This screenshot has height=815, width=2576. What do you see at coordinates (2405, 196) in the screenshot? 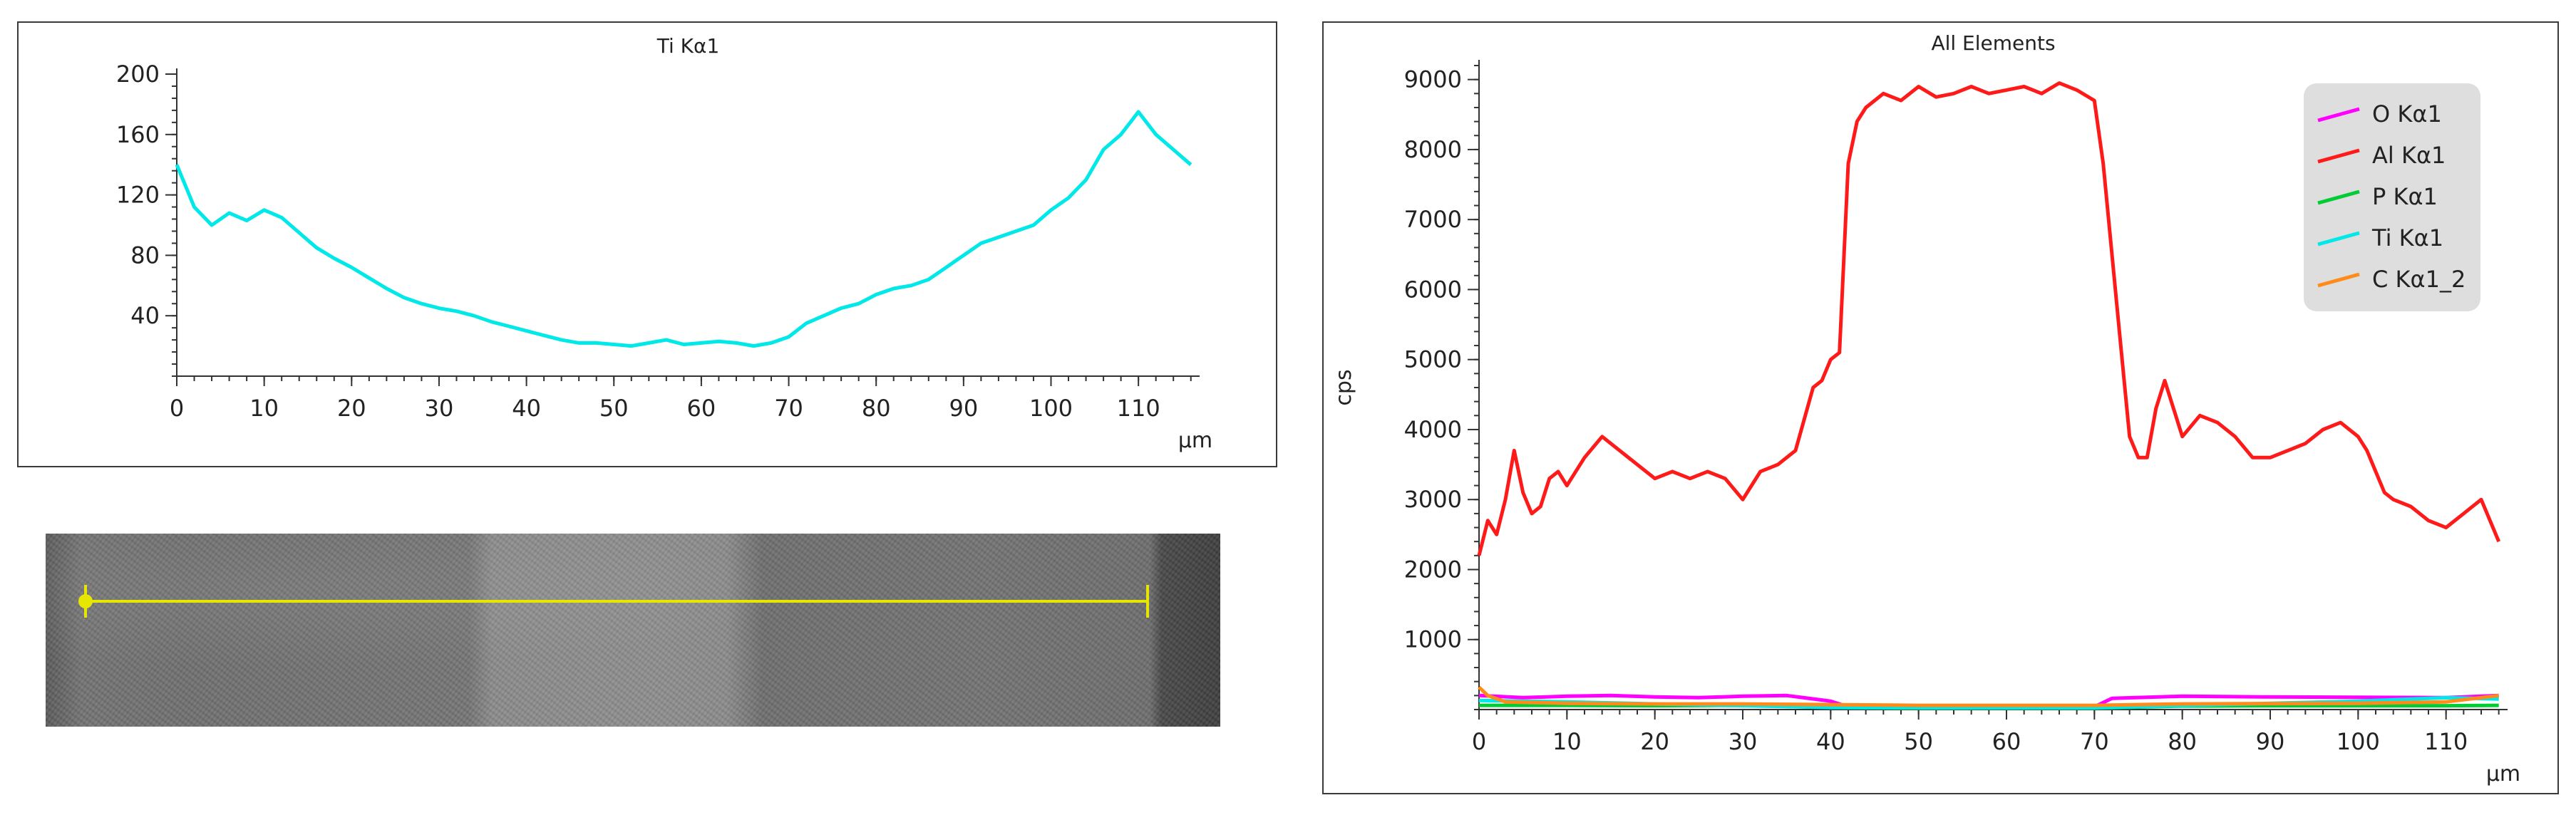
I see `legend-label: P Kα1` at bounding box center [2405, 196].